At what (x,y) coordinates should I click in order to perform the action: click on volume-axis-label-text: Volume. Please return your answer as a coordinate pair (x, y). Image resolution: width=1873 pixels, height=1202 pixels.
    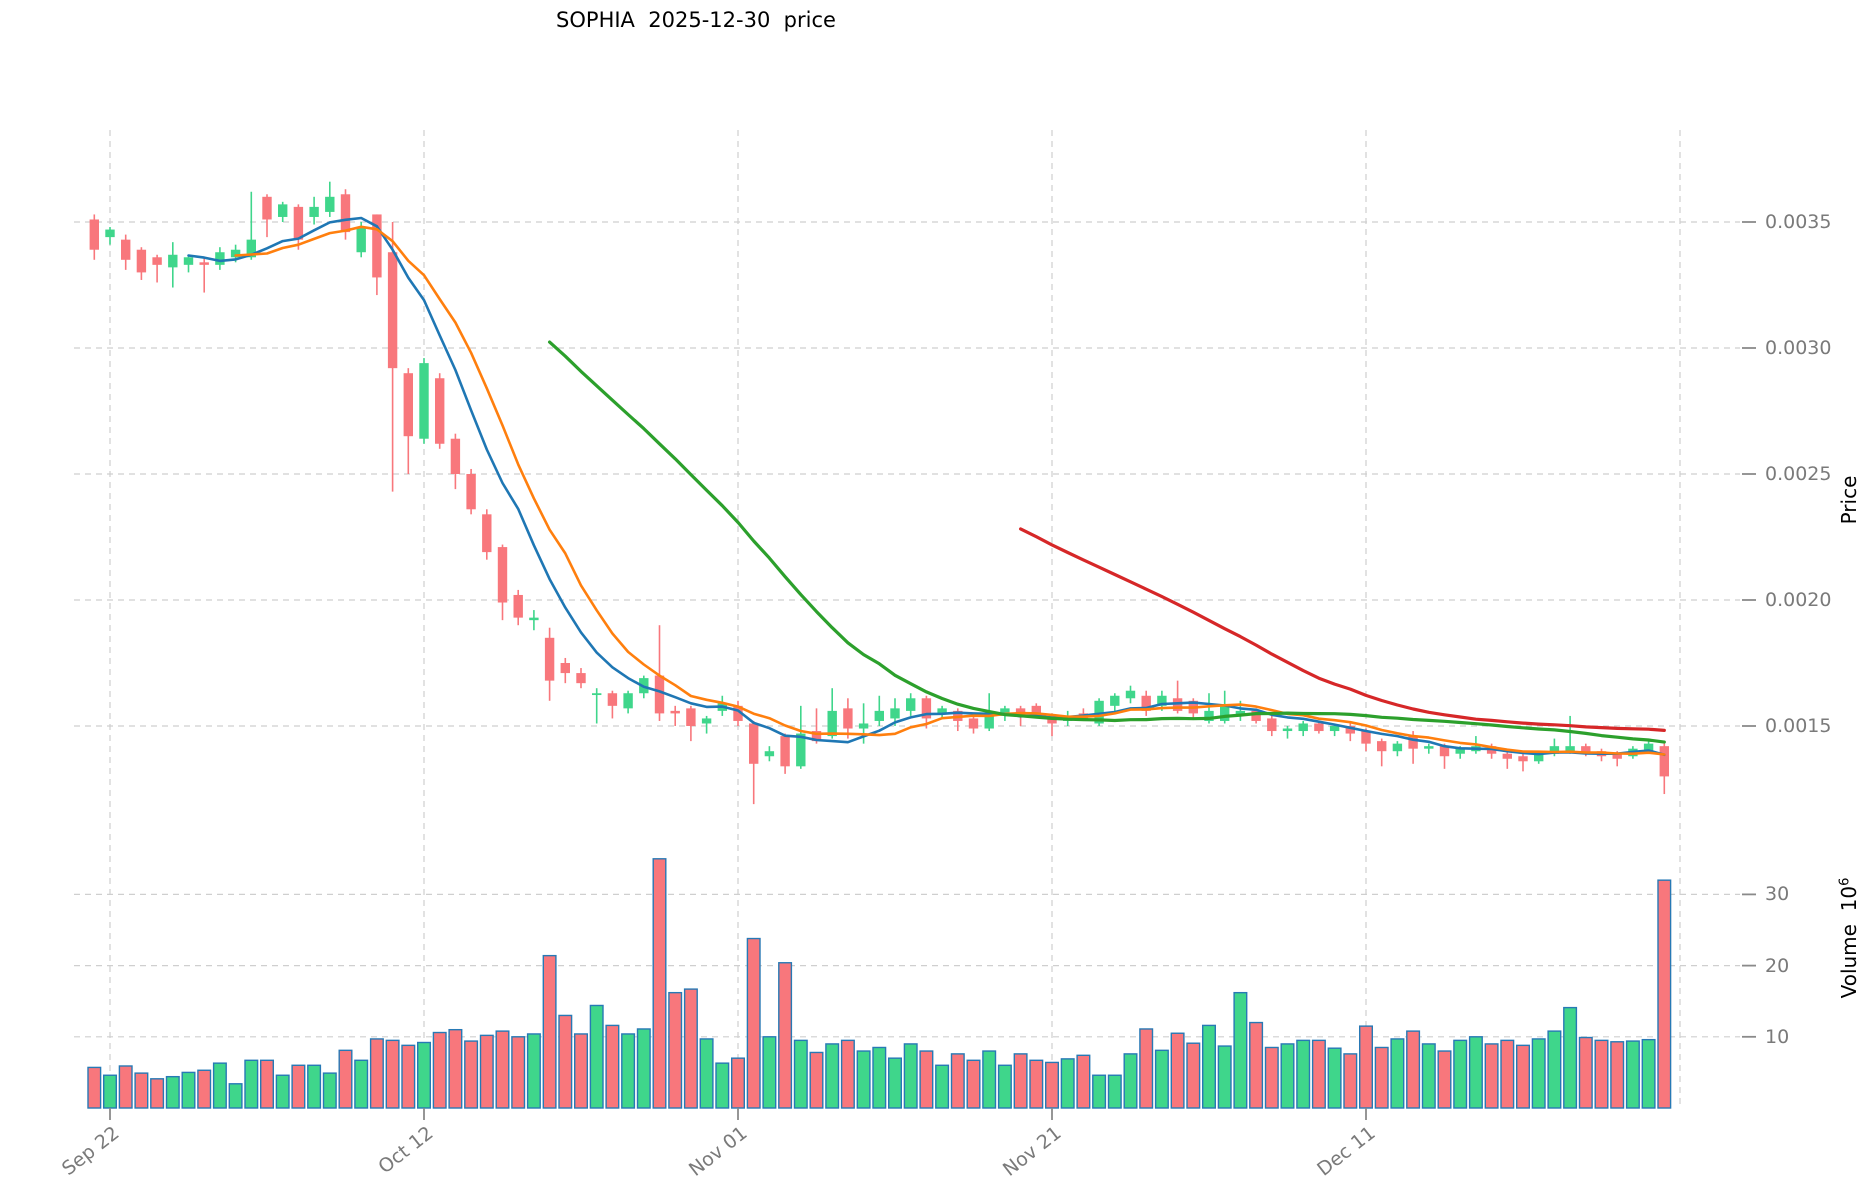
    Looking at the image, I should click on (1849, 961).